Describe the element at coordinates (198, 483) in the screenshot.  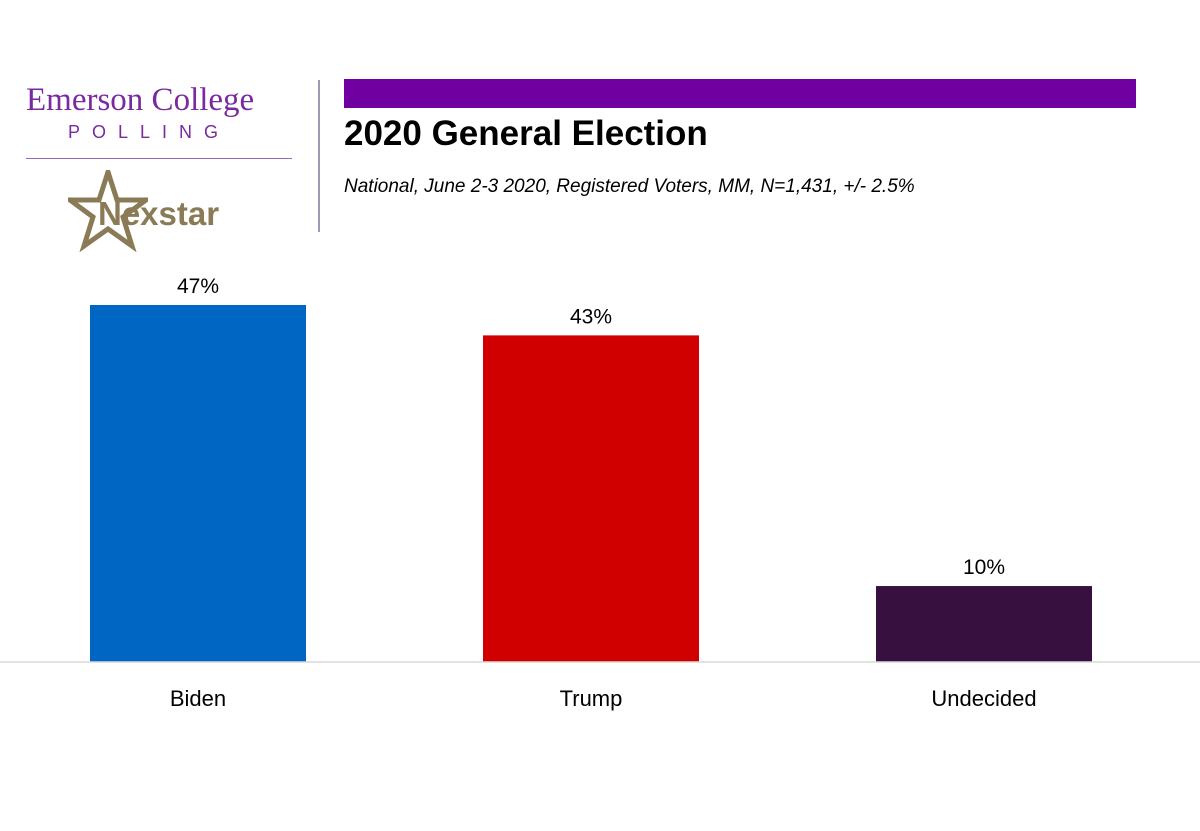
I see `bar-biden` at that location.